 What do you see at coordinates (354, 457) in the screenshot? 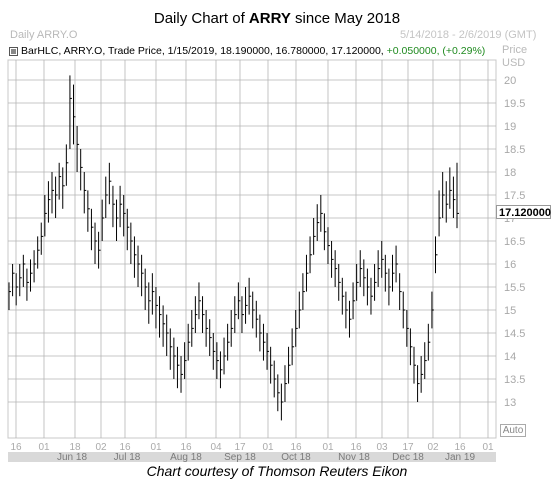
I see `x-month-label: Nov 18` at bounding box center [354, 457].